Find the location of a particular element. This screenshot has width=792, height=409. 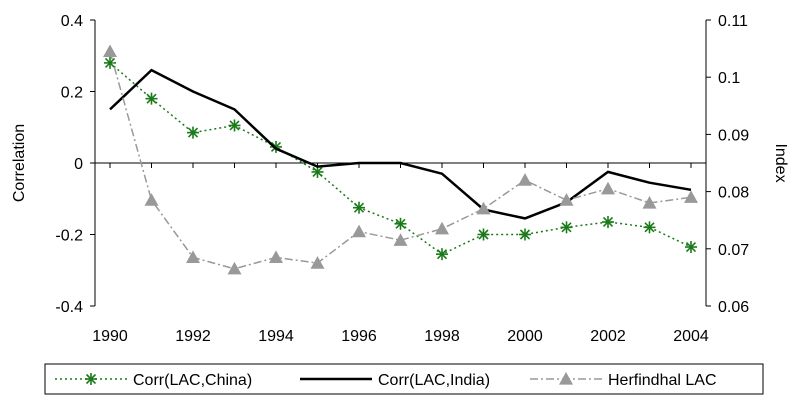

x-tick-label: 2000 is located at coordinates (525, 336).